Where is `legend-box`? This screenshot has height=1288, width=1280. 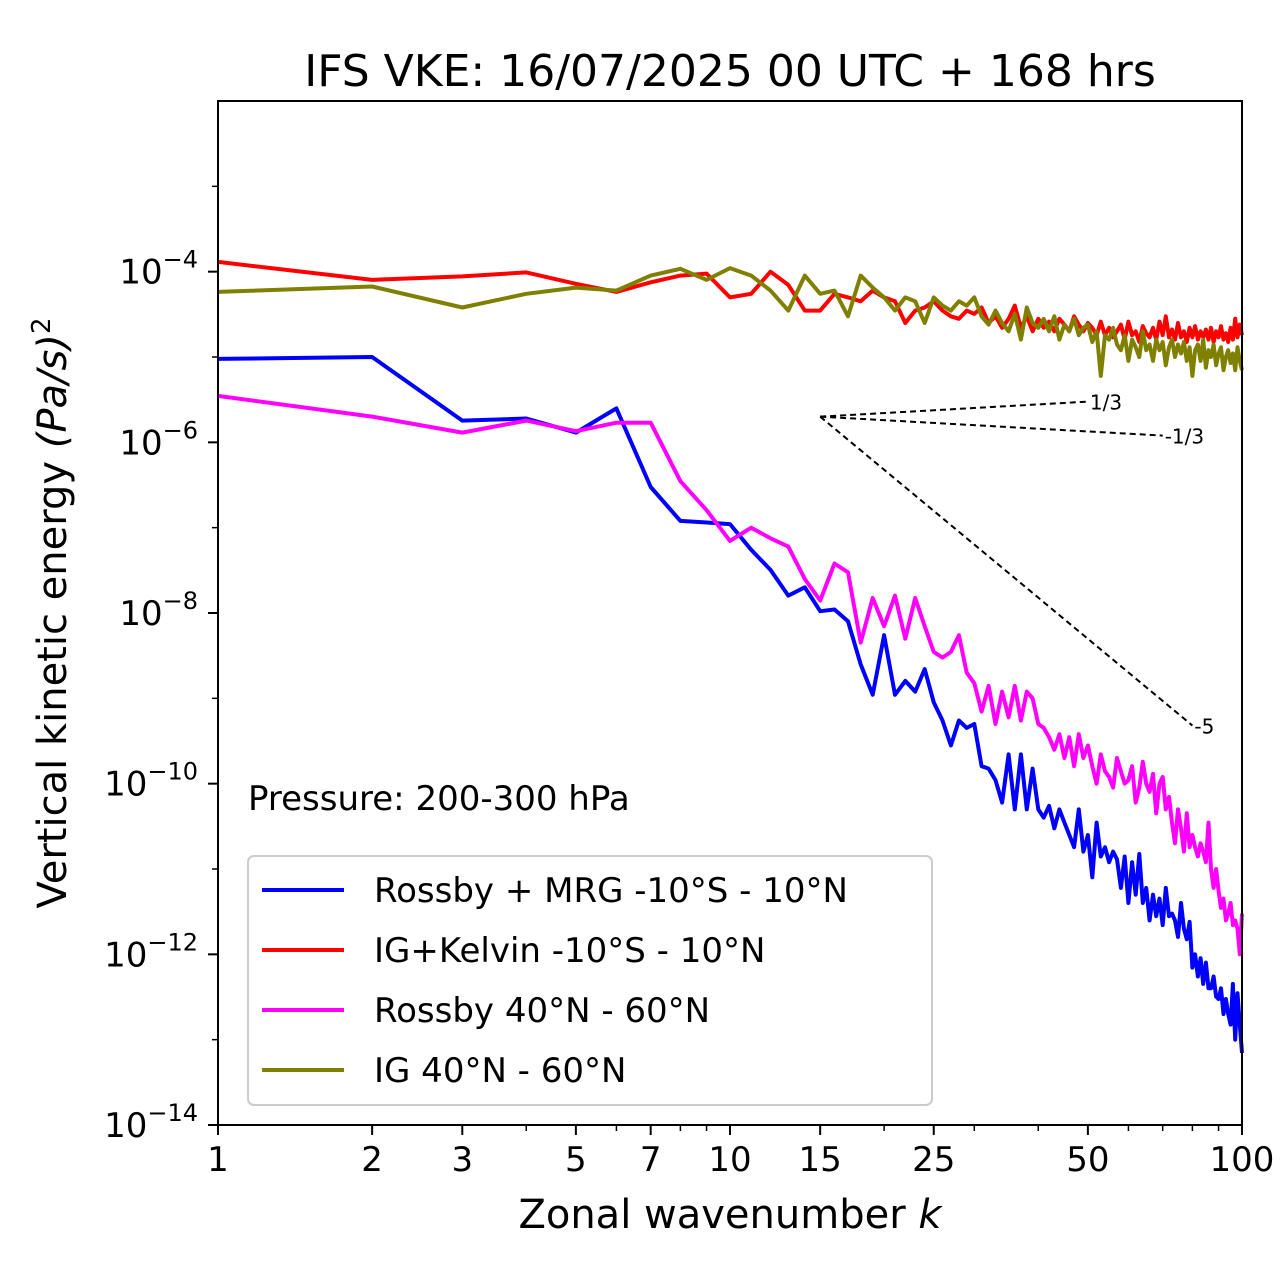 legend-box is located at coordinates (590, 980).